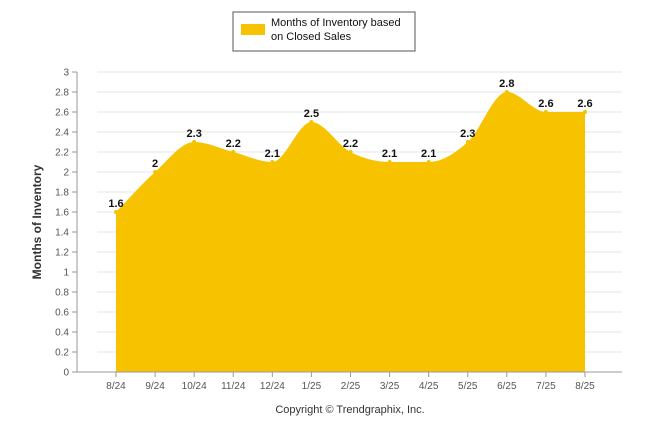 The image size is (646, 434). Describe the element at coordinates (349, 410) in the screenshot. I see `copyright-text: Copyright © Trendgraphix, Inc.` at that location.